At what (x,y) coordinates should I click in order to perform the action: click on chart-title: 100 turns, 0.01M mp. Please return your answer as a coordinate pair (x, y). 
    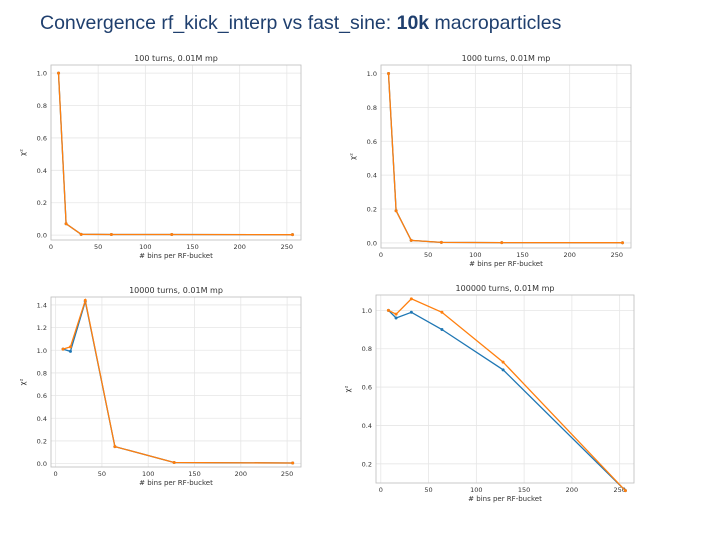
    Looking at the image, I should click on (176, 58).